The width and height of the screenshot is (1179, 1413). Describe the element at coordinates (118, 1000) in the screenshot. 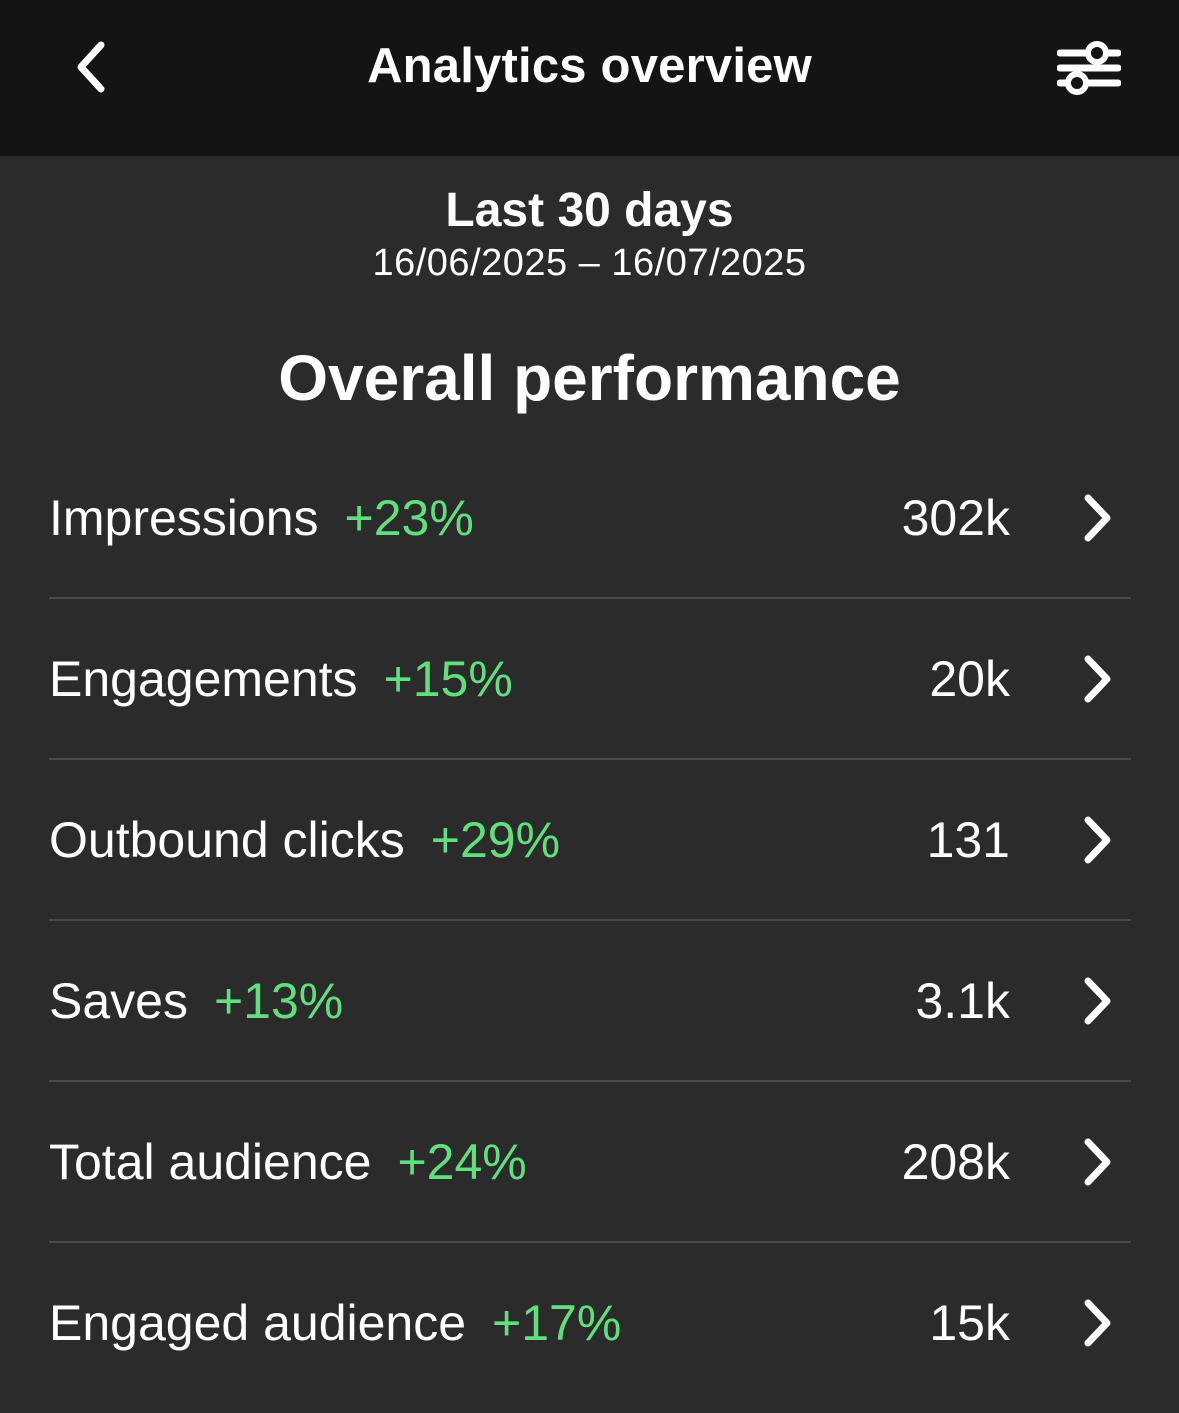

I see `metric-name: Saves` at that location.